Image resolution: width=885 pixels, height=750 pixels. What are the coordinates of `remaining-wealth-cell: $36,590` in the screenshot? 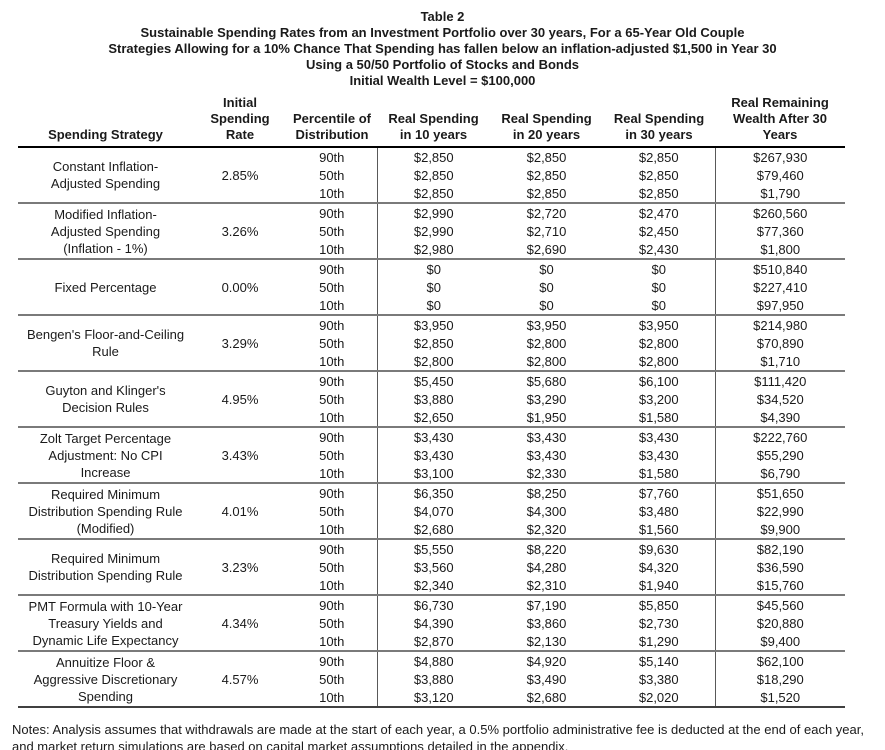 It's located at (779, 567).